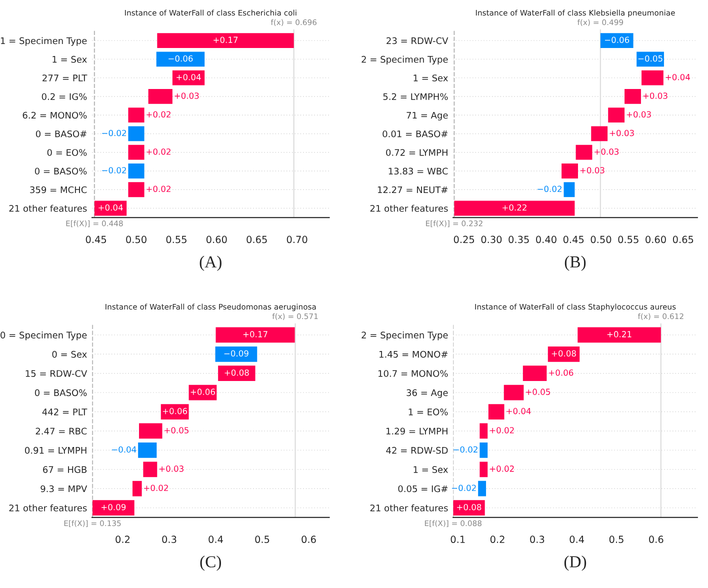  I want to click on y-tick-label: 15 = RDW-CV, so click(57, 373).